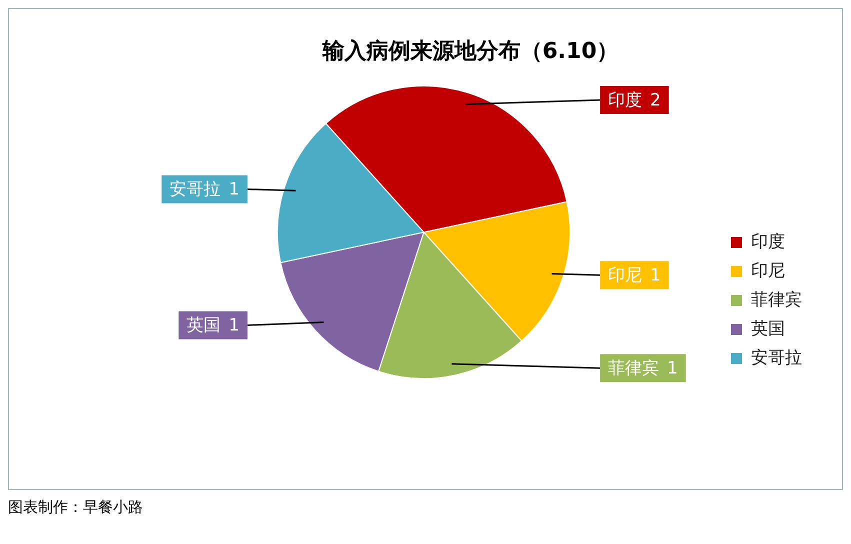 Image resolution: width=851 pixels, height=544 pixels. Describe the element at coordinates (625, 100) in the screenshot. I see `slice-label: 印度` at that location.